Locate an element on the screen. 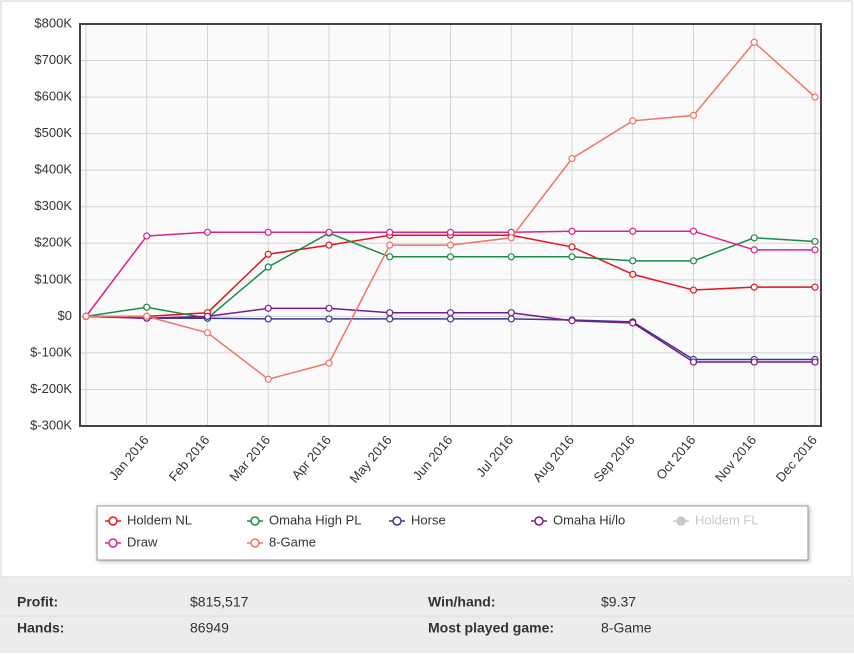  legend-item: Omaha Hi/lo is located at coordinates (578, 519).